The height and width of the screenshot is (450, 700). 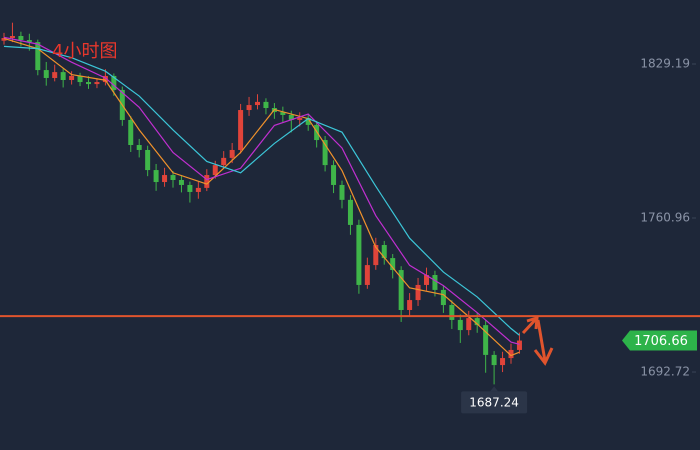 What do you see at coordinates (665, 372) in the screenshot?
I see `y-tick-label: 1692.72` at bounding box center [665, 372].